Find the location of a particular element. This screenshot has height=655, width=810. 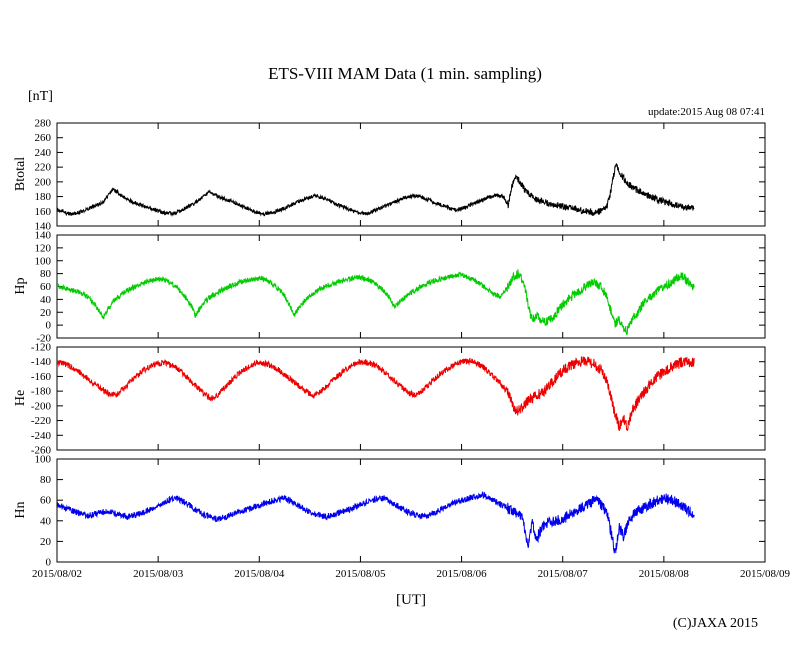

svg-text: 260 is located at coordinates (43, 138).